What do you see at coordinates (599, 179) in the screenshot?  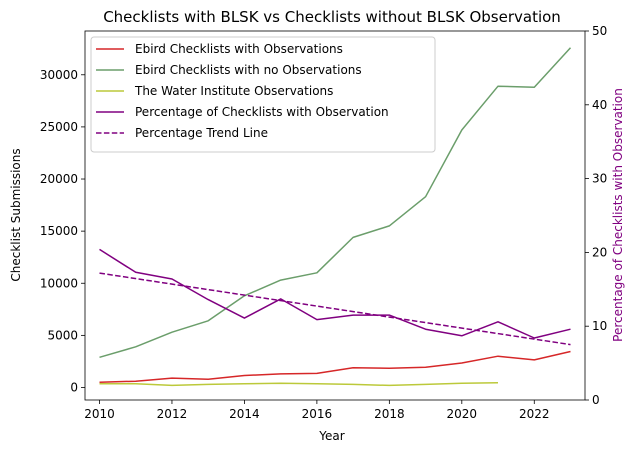 I see `y2-tick-label: 30` at bounding box center [599, 179].